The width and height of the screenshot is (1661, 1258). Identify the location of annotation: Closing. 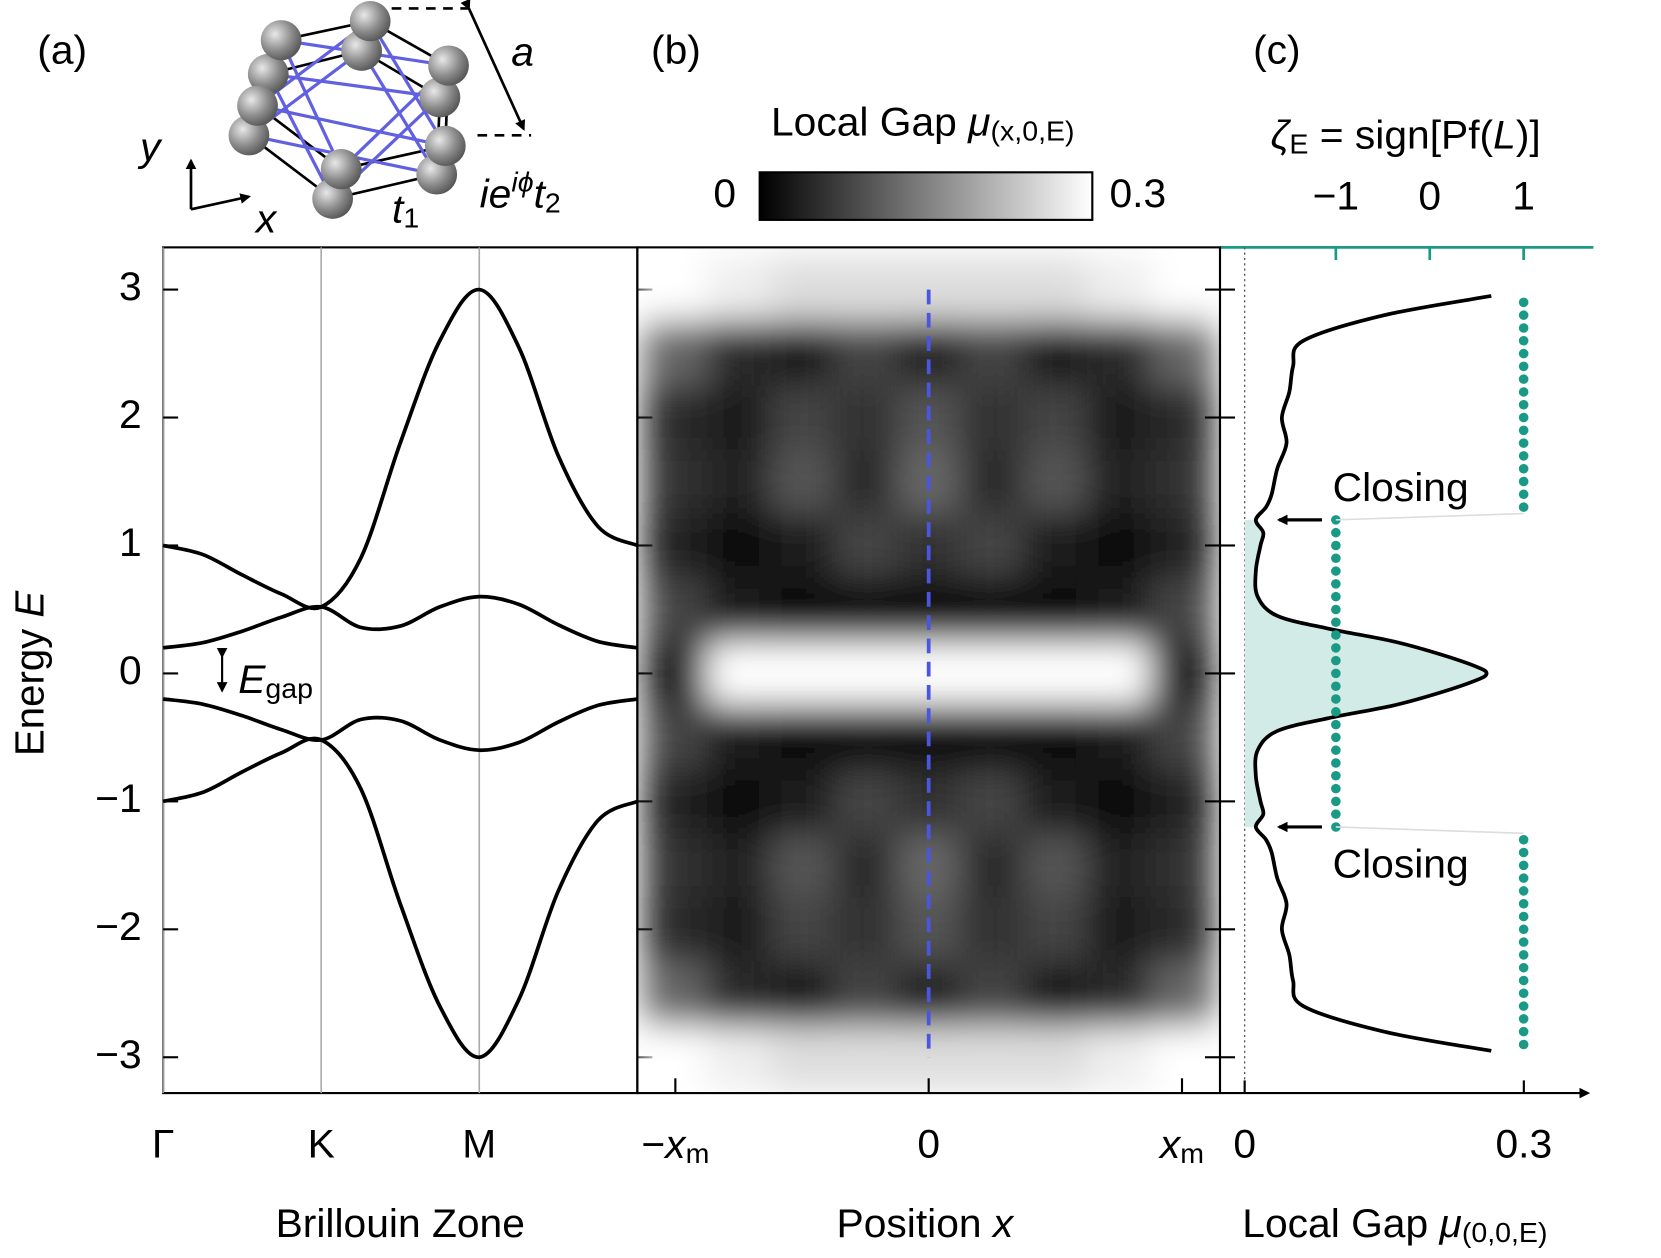
(1401, 487).